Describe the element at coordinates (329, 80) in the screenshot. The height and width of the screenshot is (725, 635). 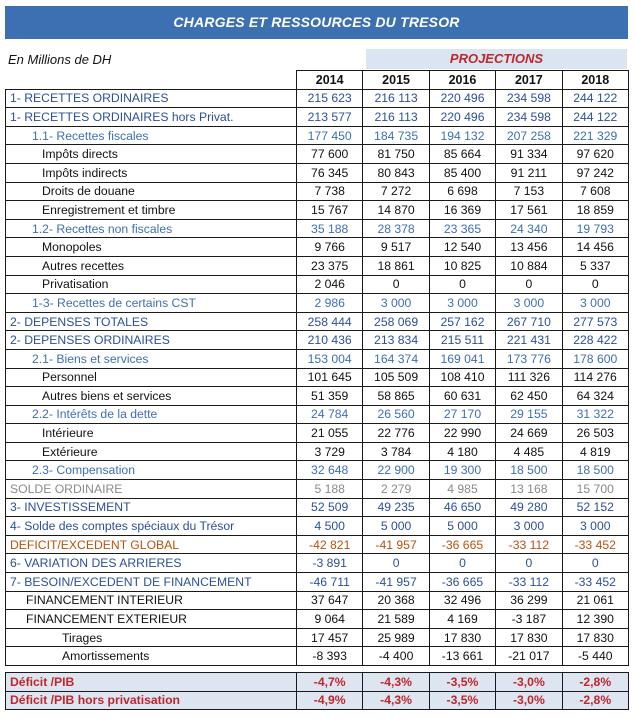
I see `year-header: 2014` at that location.